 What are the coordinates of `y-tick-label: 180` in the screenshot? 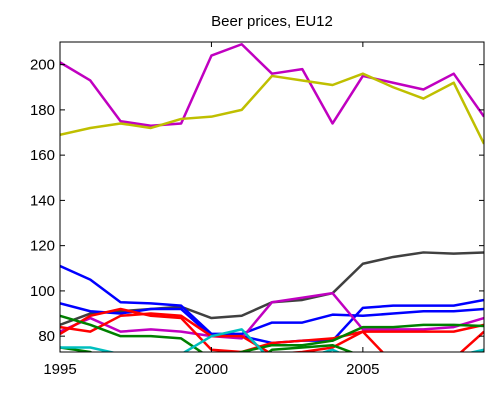 It's located at (42, 110).